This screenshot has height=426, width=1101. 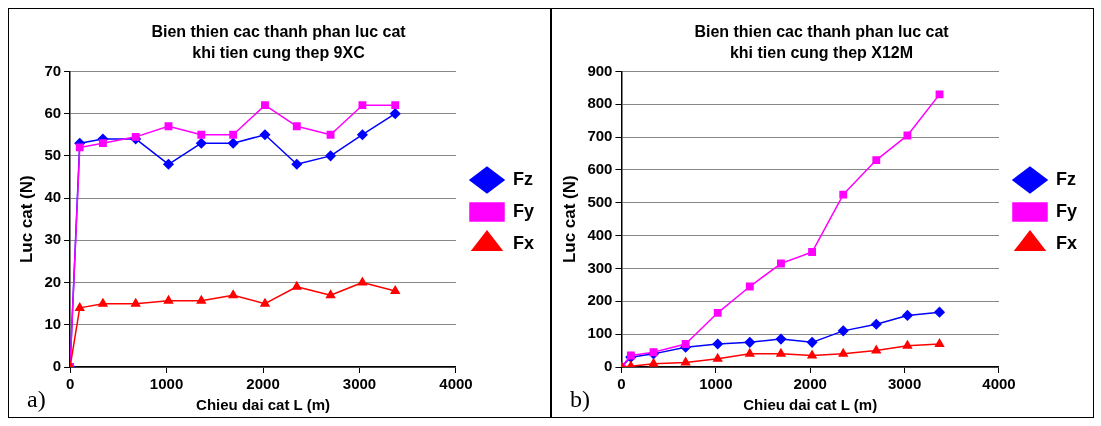 I want to click on y-tick-label: 30, so click(x=53, y=239).